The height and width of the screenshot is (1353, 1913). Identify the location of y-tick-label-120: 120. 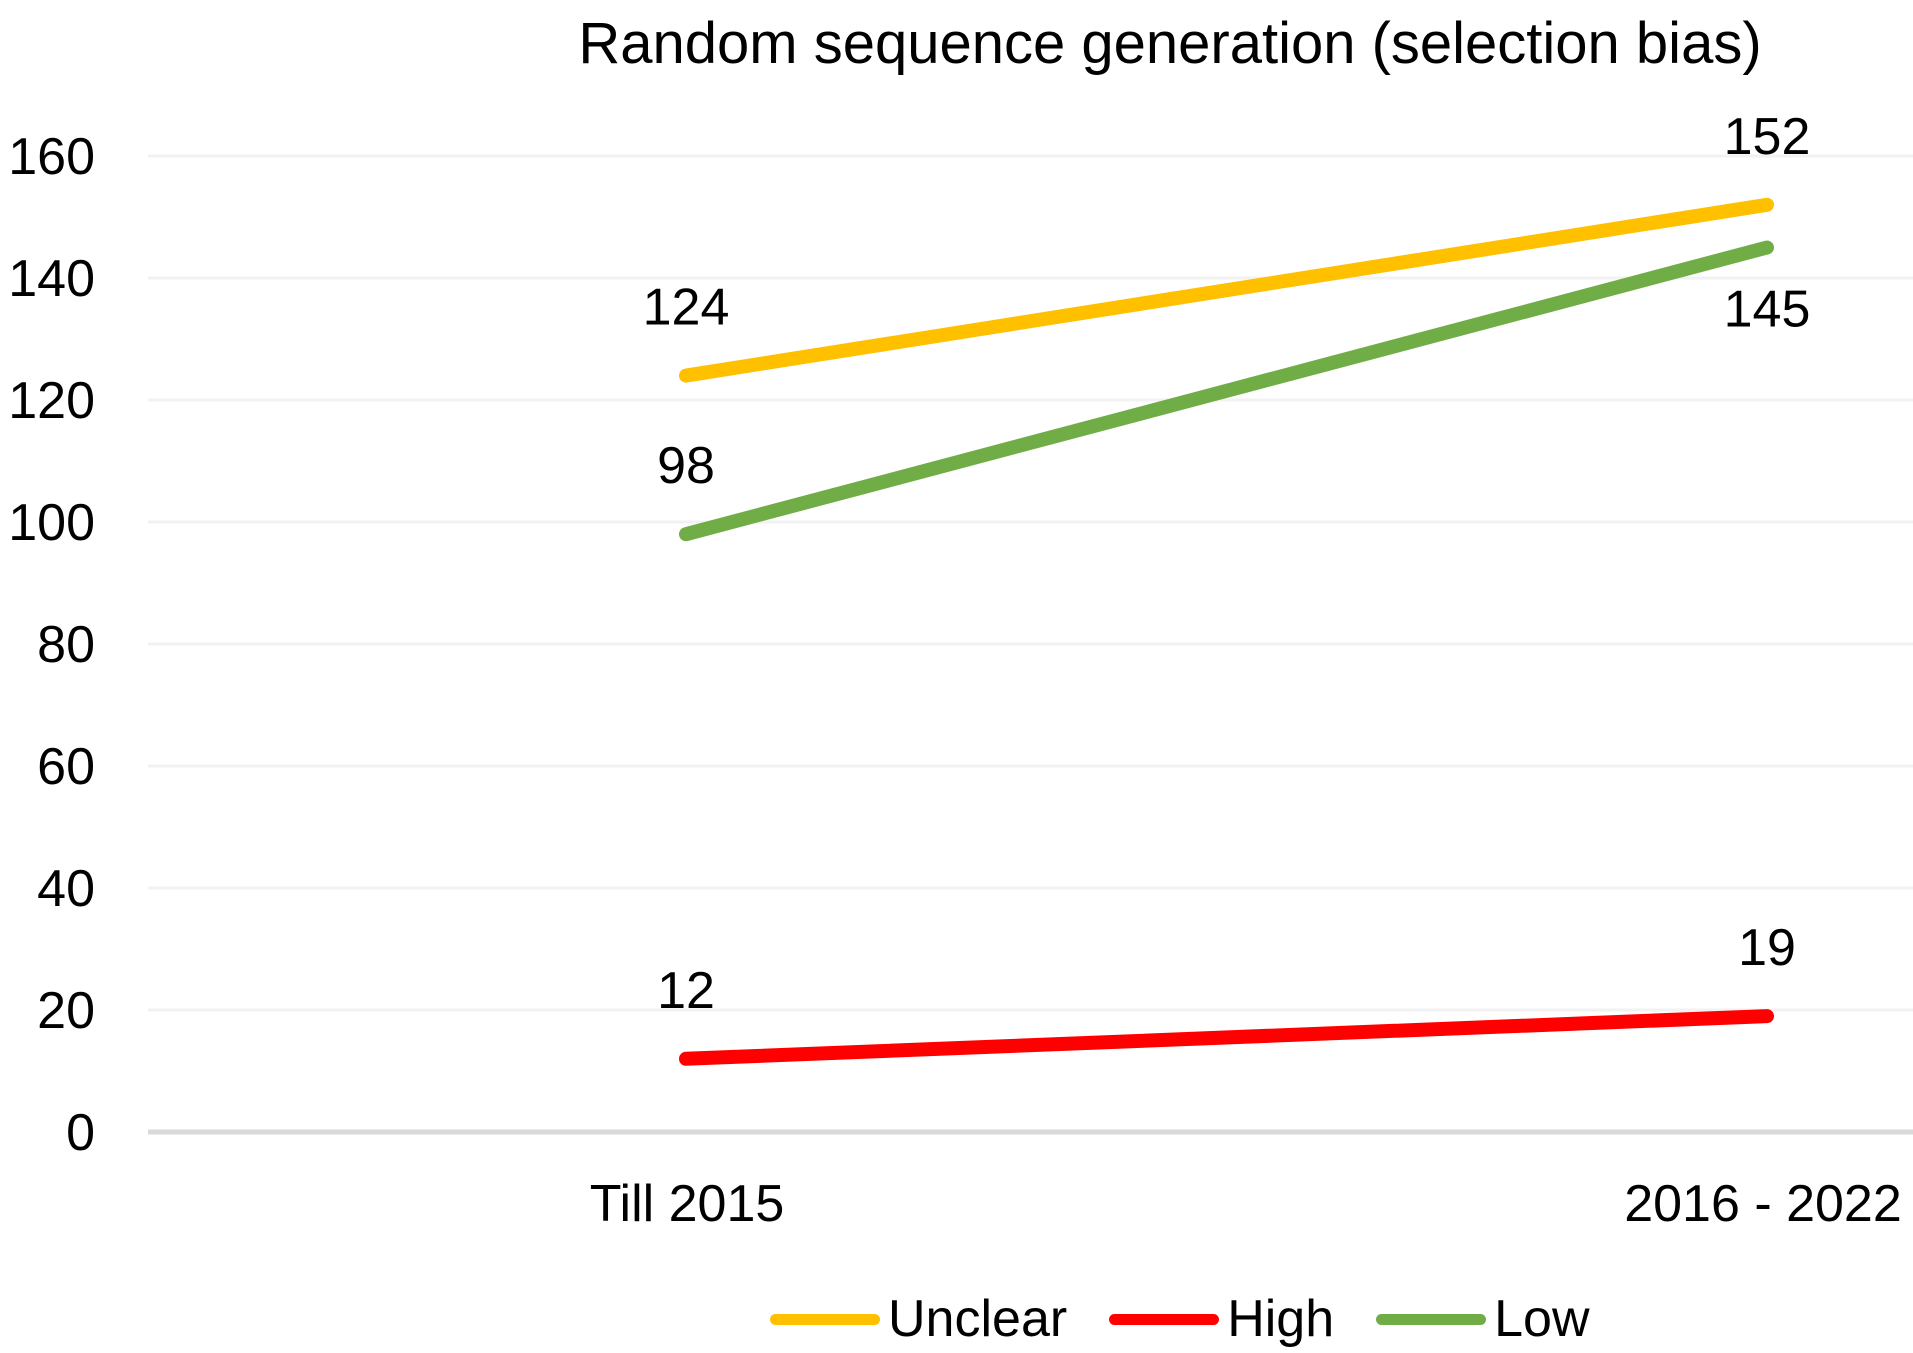
(51, 401).